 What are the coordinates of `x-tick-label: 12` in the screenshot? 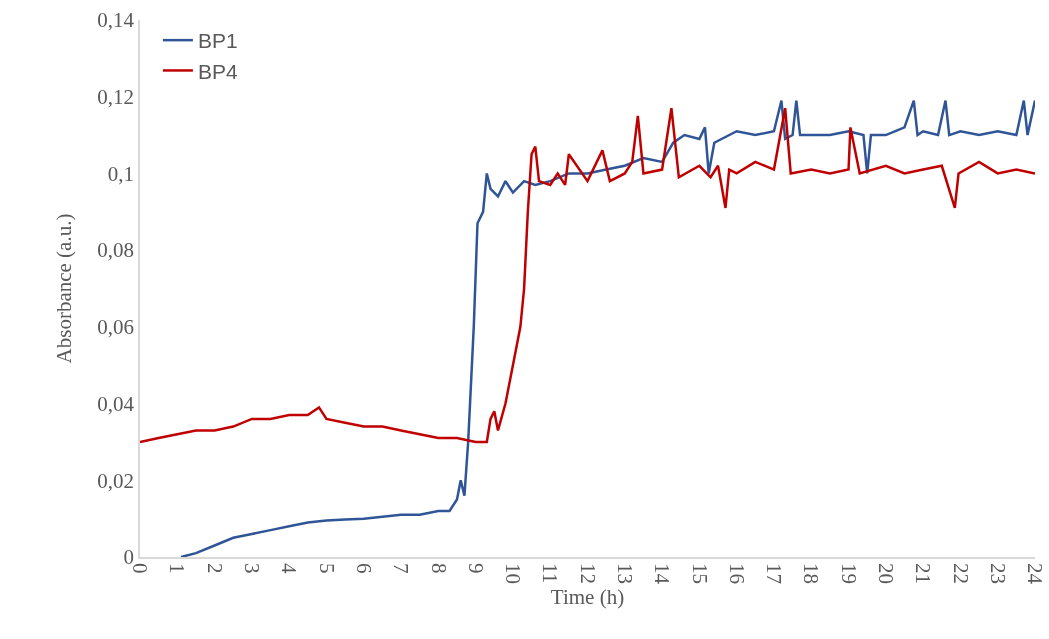 It's located at (587, 573).